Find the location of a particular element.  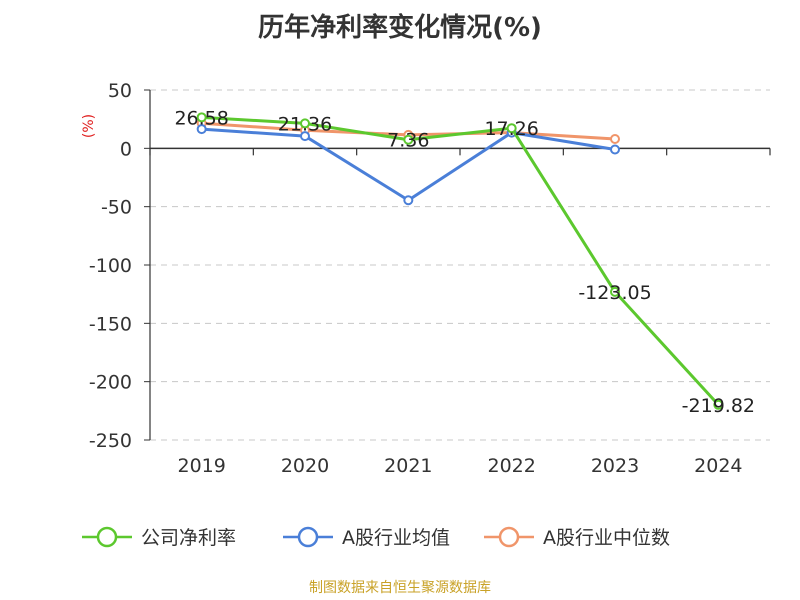

data-label: 26.58 is located at coordinates (201, 118).